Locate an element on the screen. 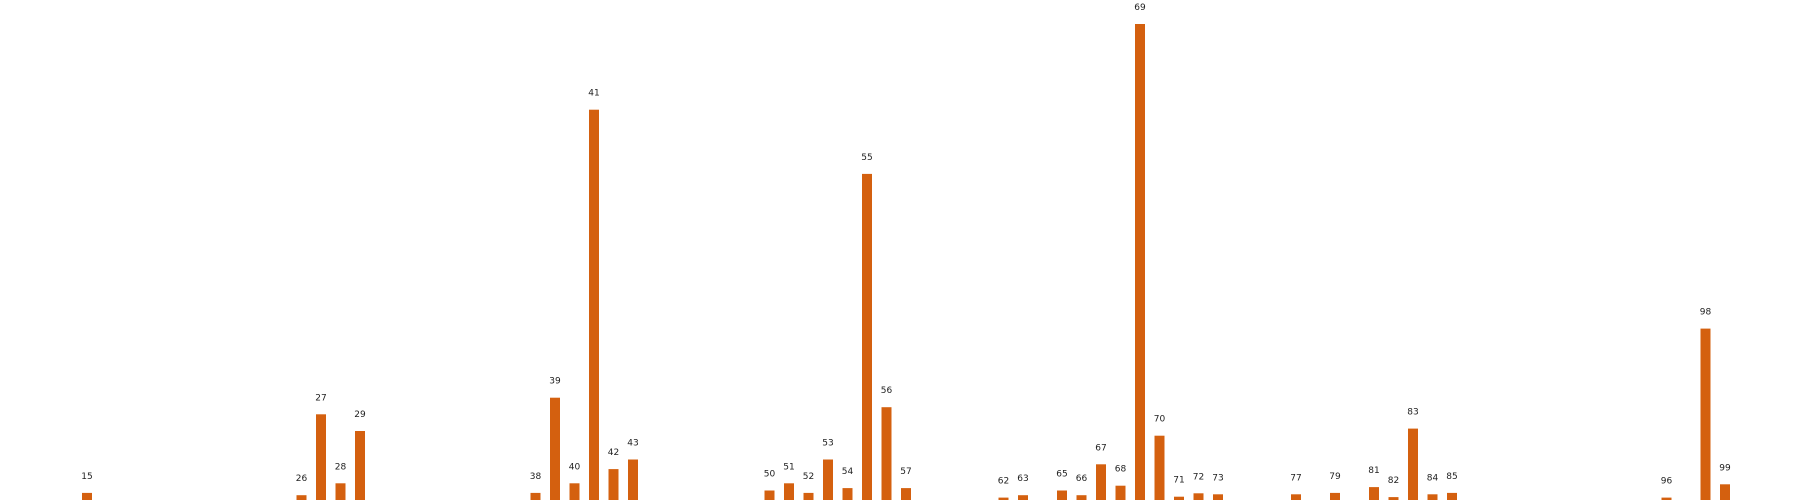 This screenshot has height=504, width=1800. bar-label-65: 65 is located at coordinates (1061, 475).